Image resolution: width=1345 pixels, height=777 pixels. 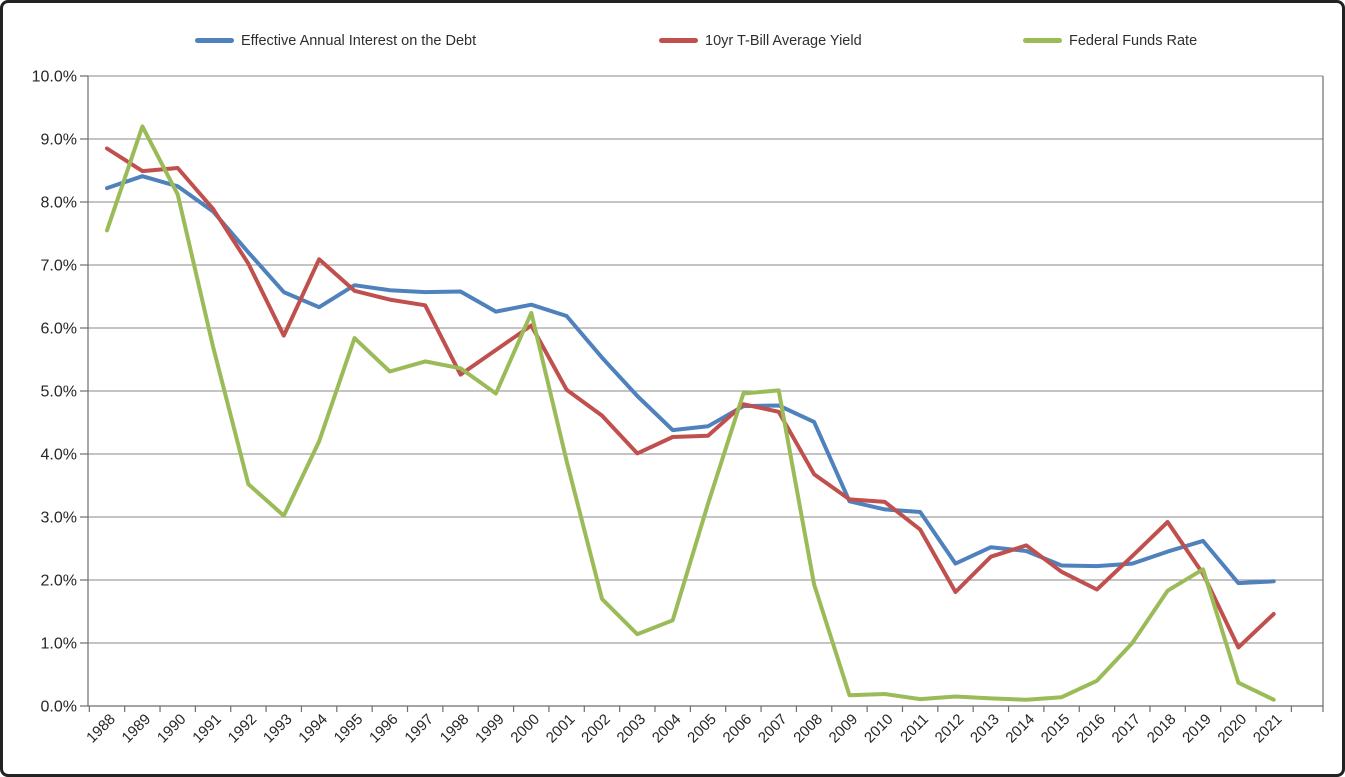 I want to click on y-axis-label: 1.0%, so click(x=59, y=644).